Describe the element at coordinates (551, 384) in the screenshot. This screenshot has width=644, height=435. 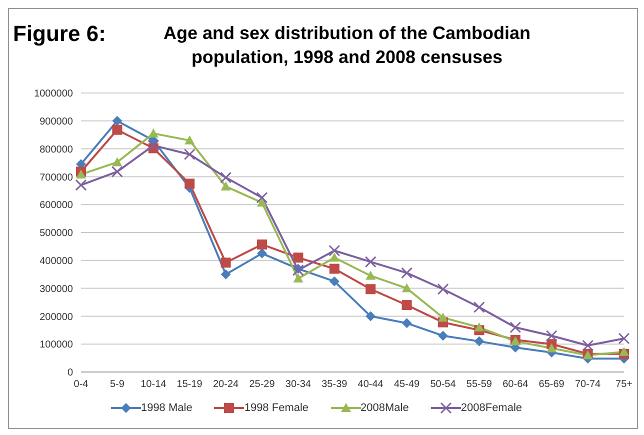
I see `x-tick-label: 65-69` at that location.